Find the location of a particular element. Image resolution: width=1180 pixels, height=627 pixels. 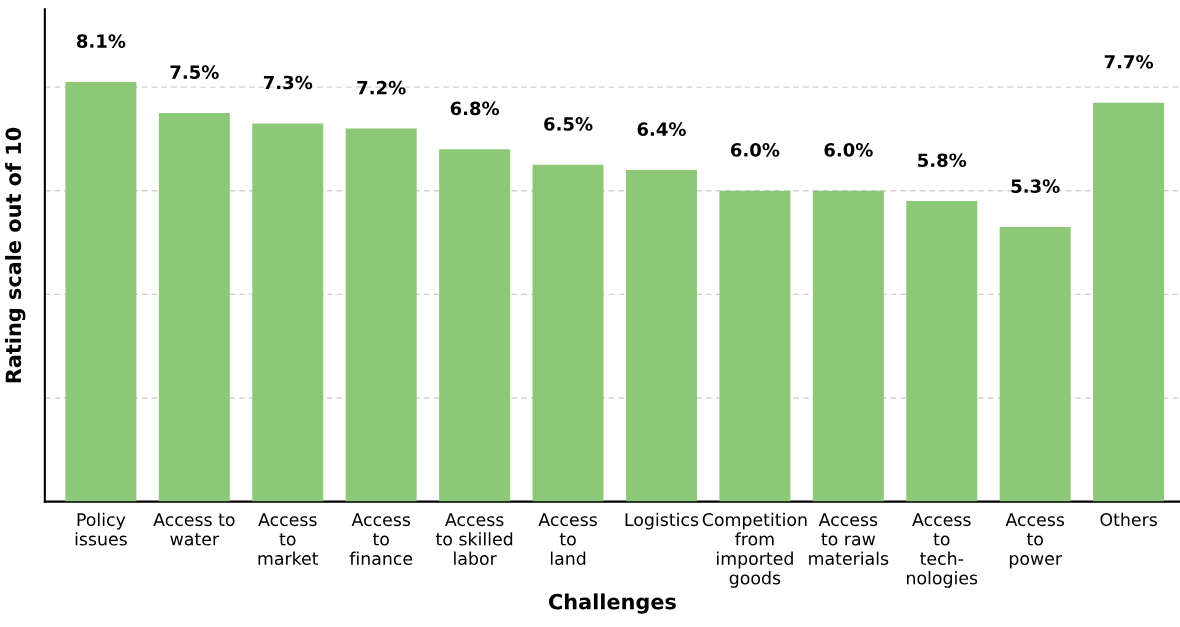

x-tick-label: Logistics is located at coordinates (662, 521).